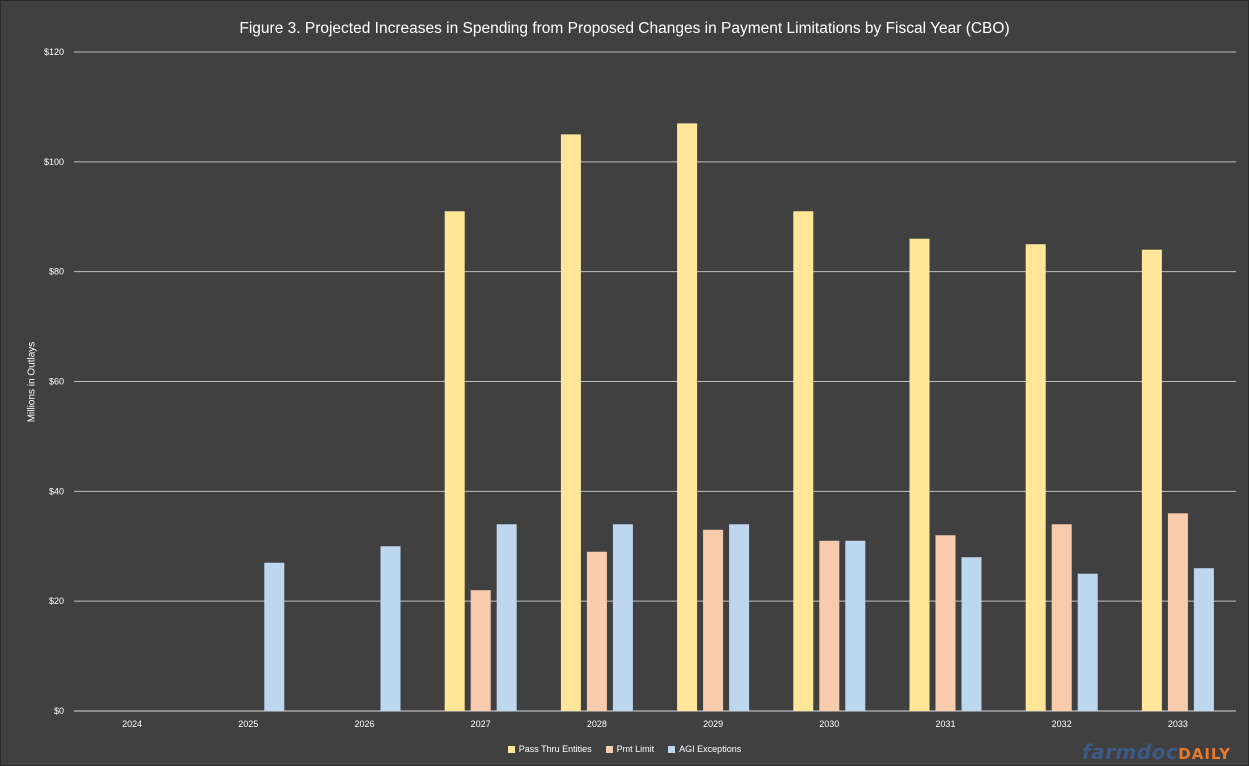 The height and width of the screenshot is (766, 1249). What do you see at coordinates (56, 601) in the screenshot?
I see `y-tick-label: $20` at bounding box center [56, 601].